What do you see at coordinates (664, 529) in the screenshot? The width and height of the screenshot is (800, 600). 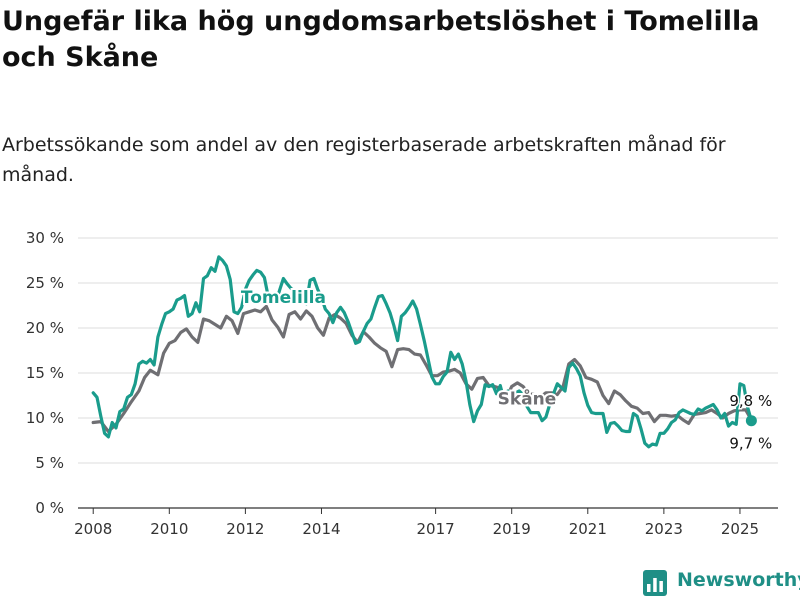 I see `x-tick-label: 2023` at bounding box center [664, 529].